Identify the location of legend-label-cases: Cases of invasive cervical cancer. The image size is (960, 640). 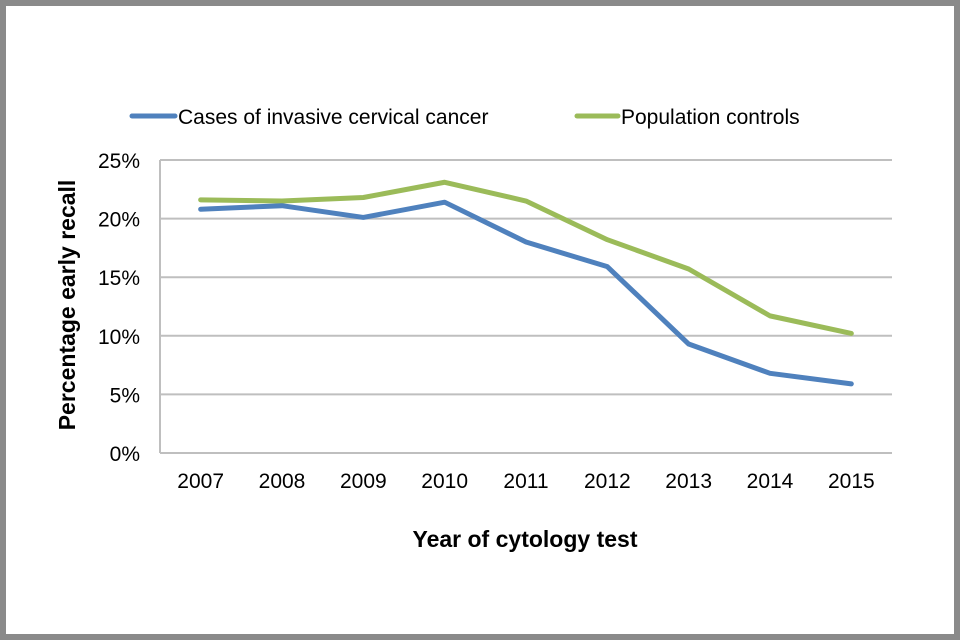
(333, 117).